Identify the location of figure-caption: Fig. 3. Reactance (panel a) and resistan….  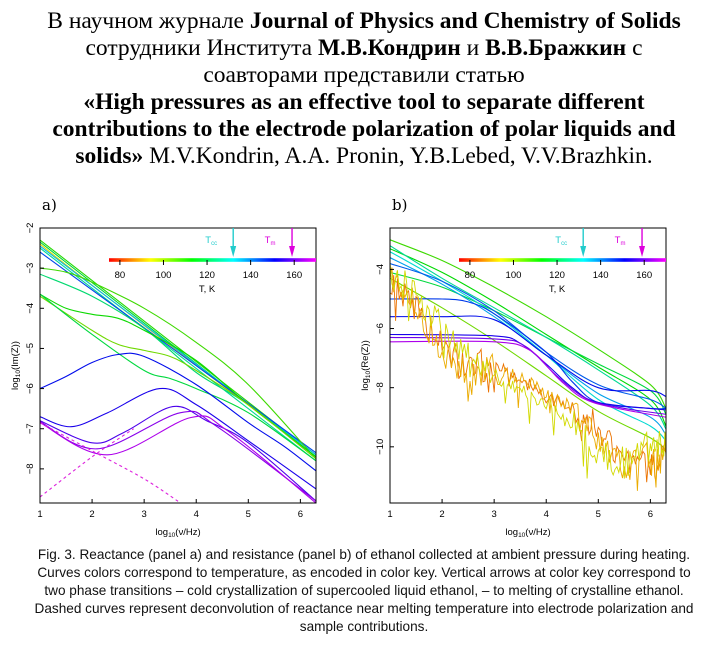
(364, 590).